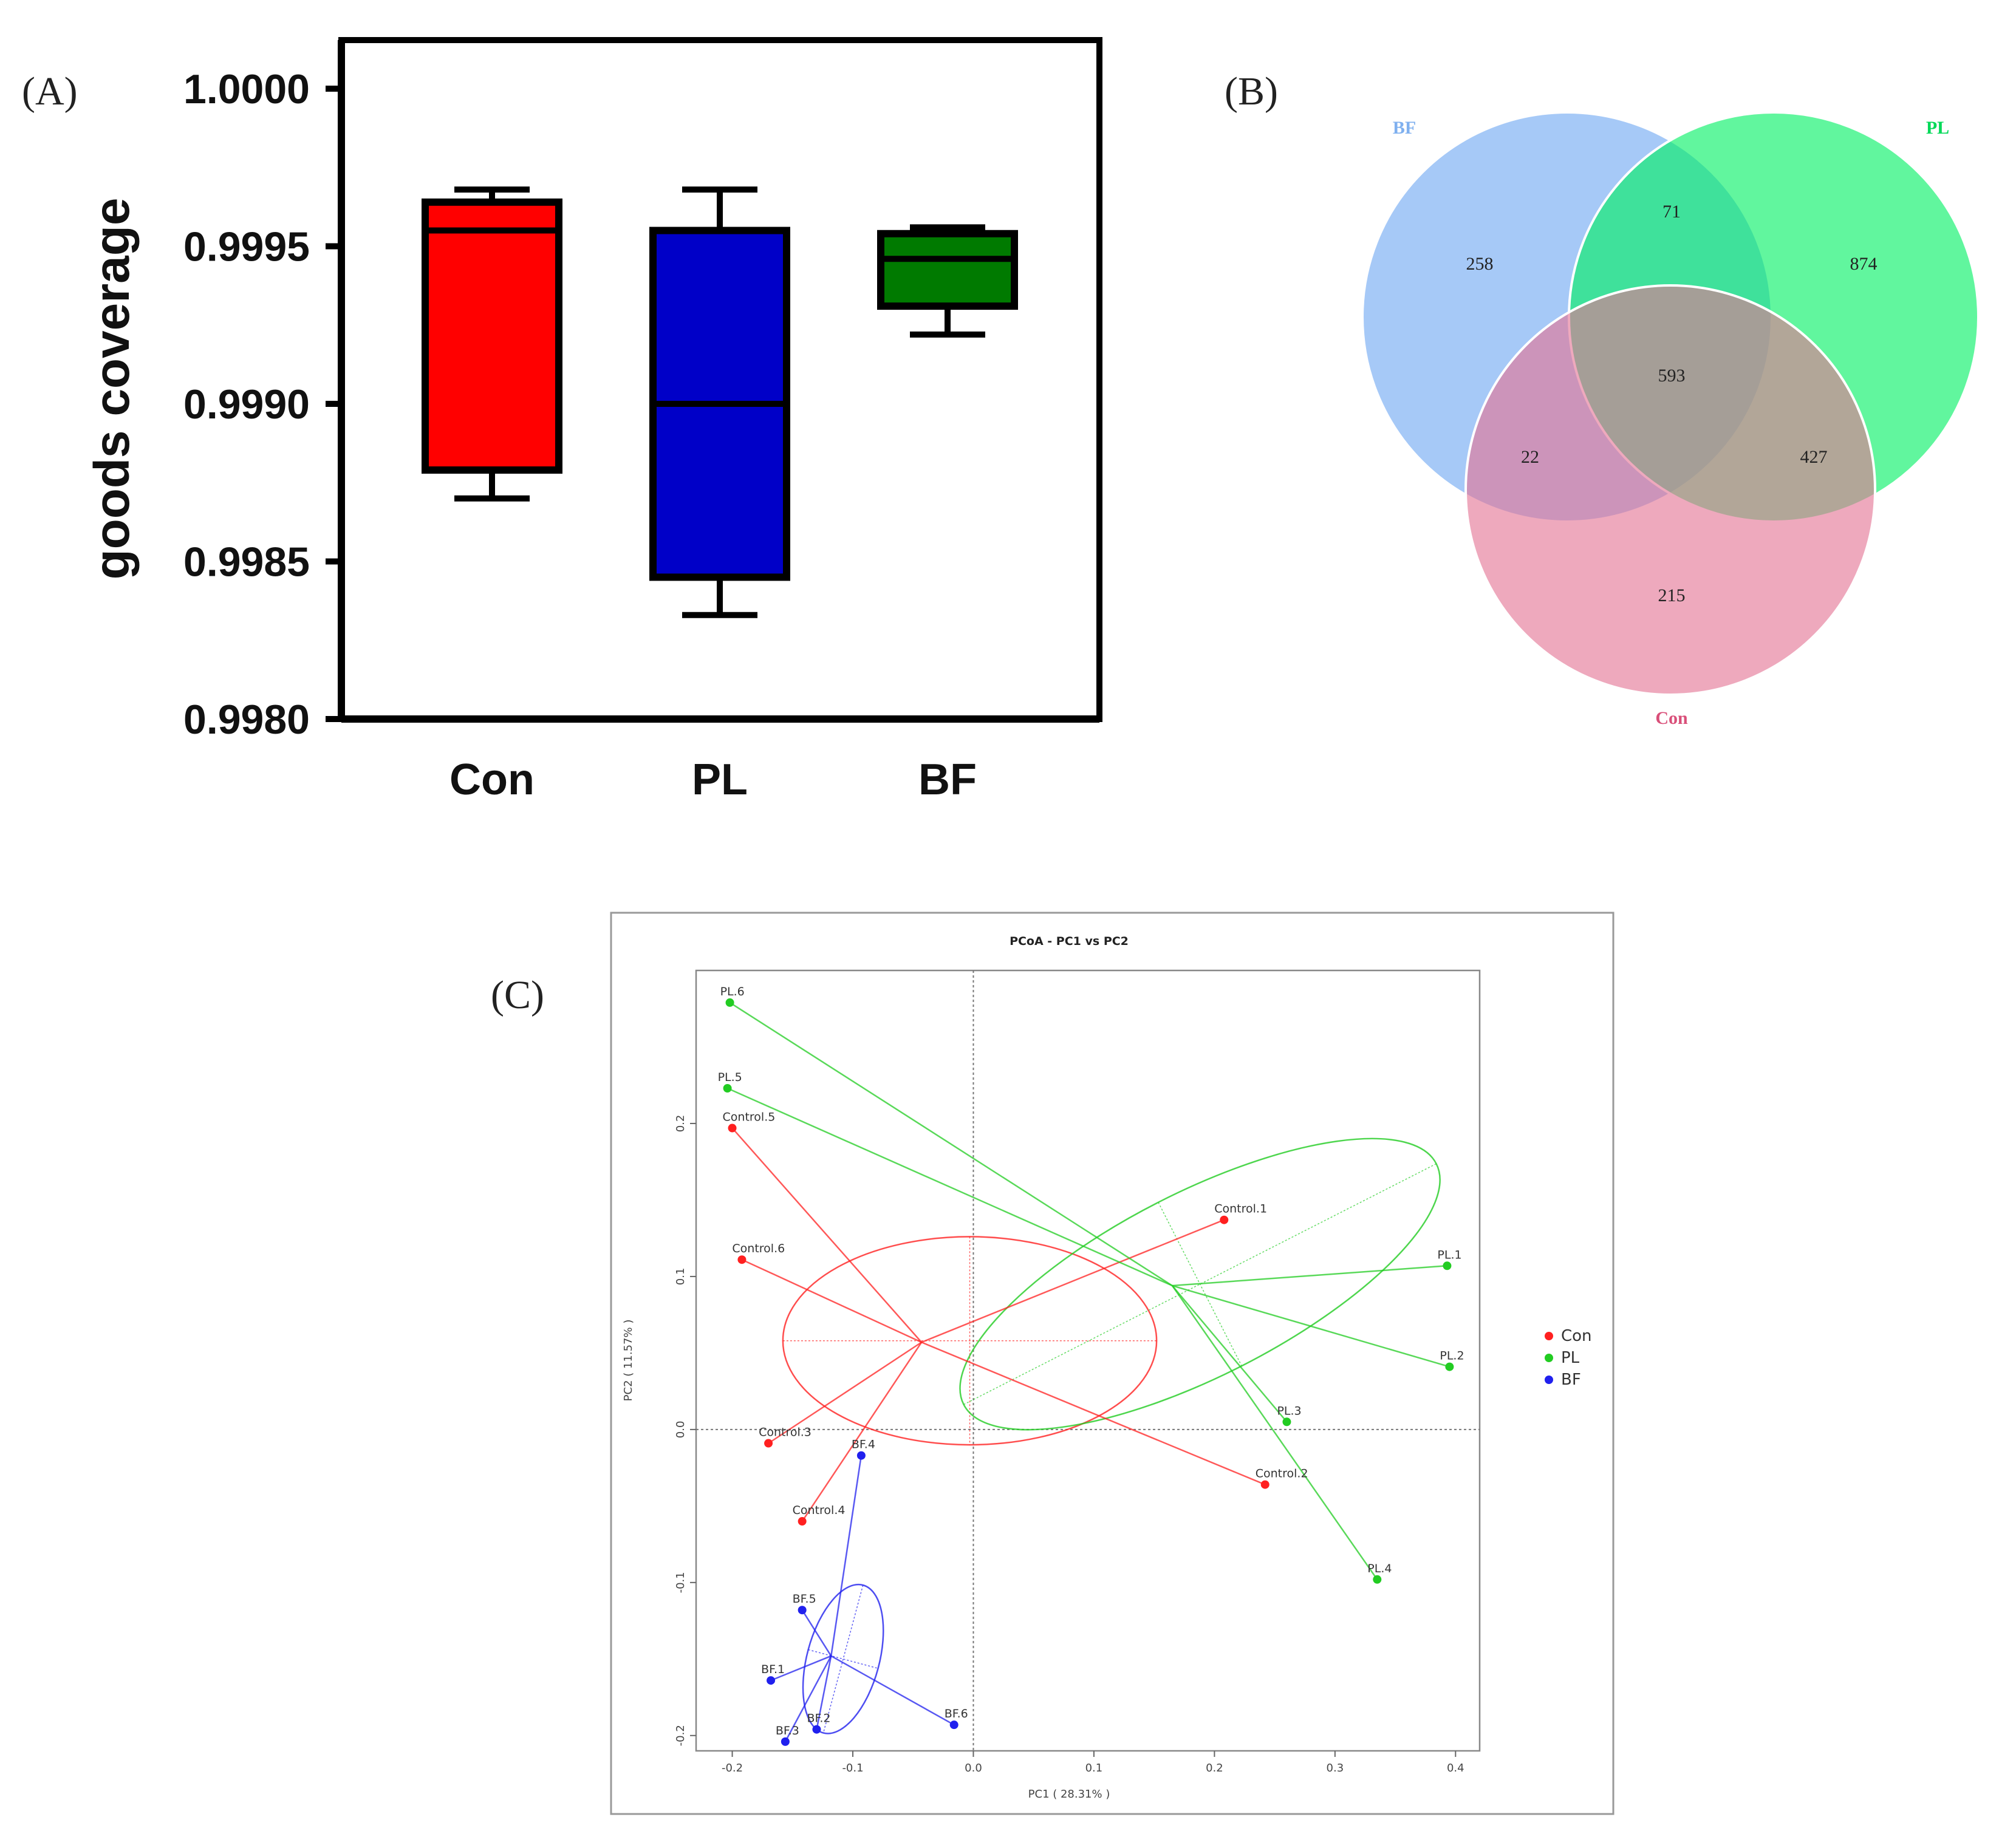 This screenshot has width=1999, height=1848. What do you see at coordinates (852, 1769) in the screenshot?
I see `pcoa-x-tick-label: -0.1` at bounding box center [852, 1769].